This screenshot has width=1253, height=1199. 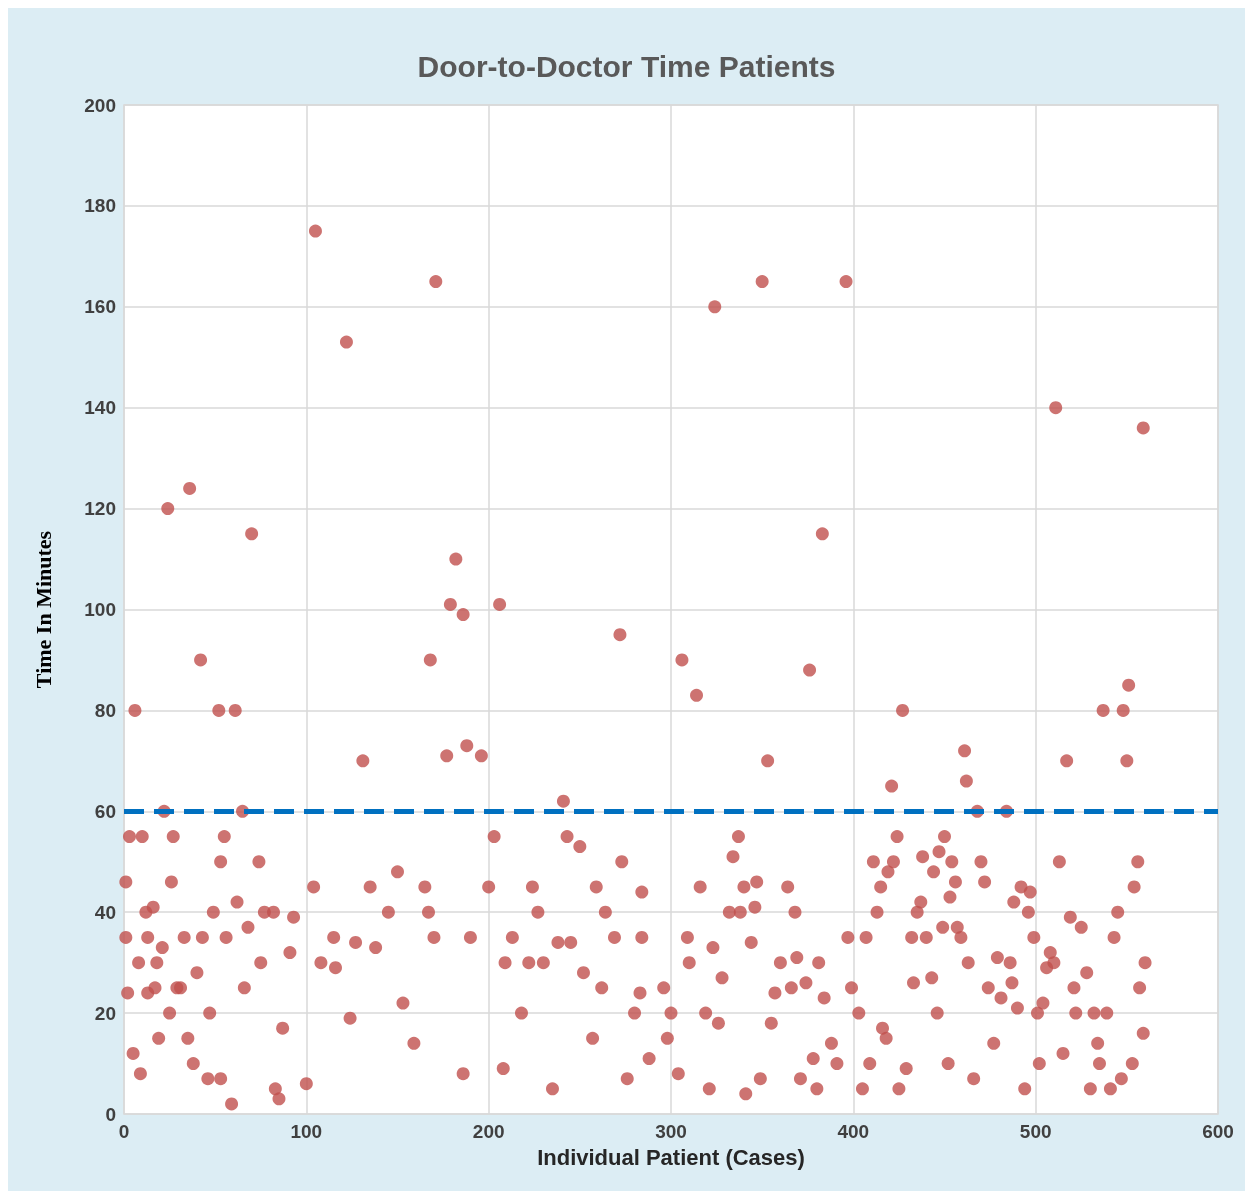 I want to click on y-tick-label: 160, so click(x=100, y=307).